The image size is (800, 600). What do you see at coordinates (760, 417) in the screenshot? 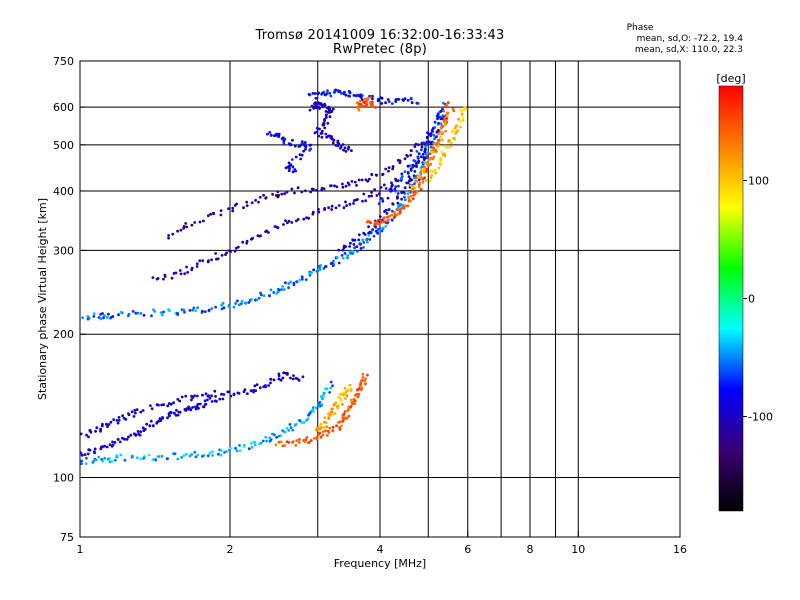
I see `colorbar-tick-label: -100` at bounding box center [760, 417].